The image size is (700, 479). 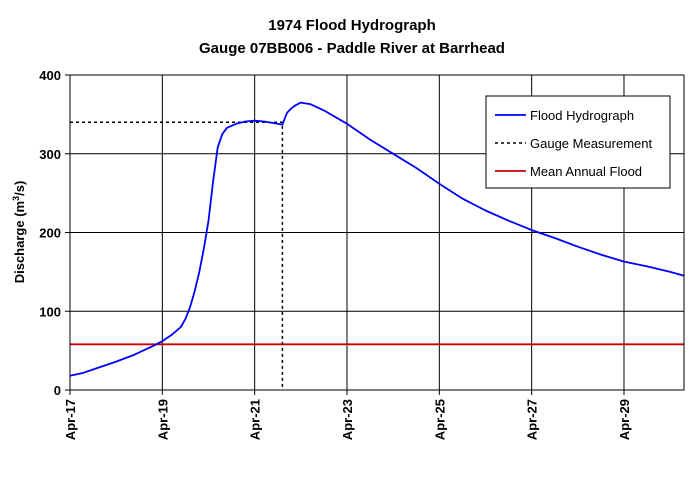 I want to click on x-tick-label: Apr-27, so click(x=532, y=419).